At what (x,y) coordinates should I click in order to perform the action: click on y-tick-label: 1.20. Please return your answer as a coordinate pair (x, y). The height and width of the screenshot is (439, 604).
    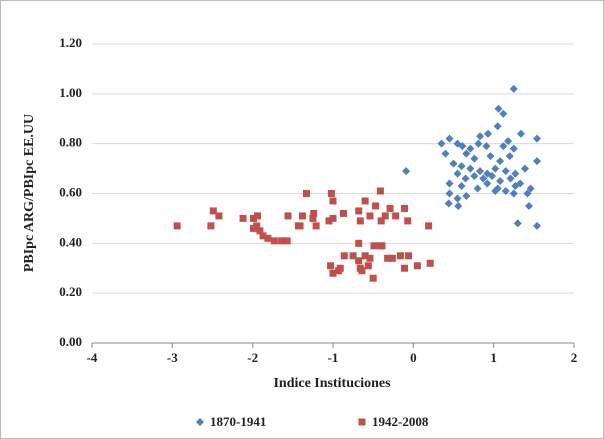
    Looking at the image, I should click on (70, 42).